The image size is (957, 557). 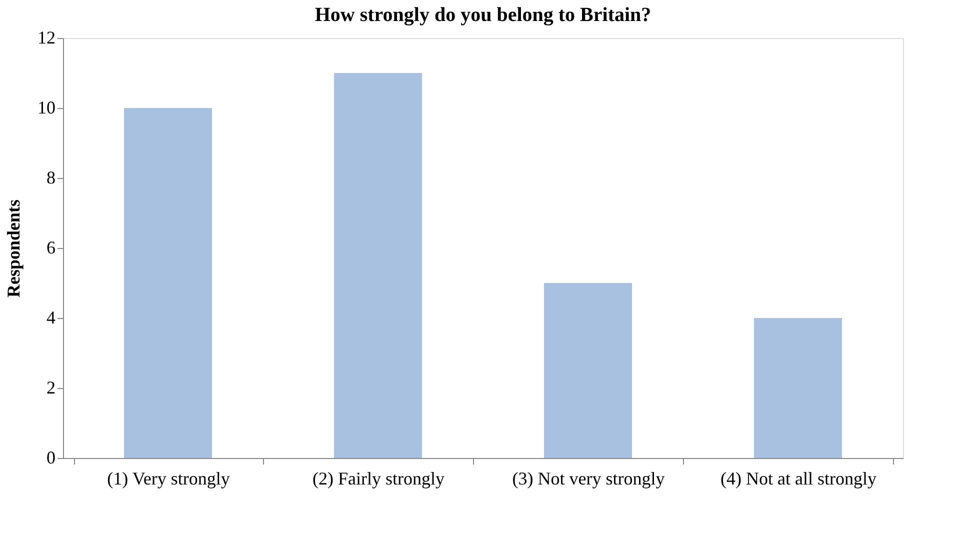 I want to click on y-tick-label: 2, so click(x=51, y=388).